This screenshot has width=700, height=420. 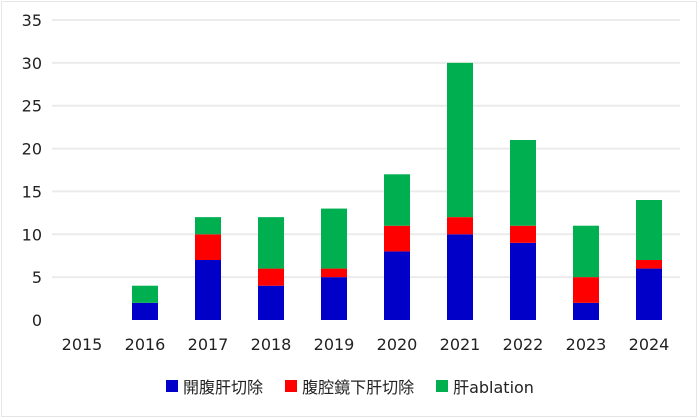 I want to click on legend-item: 肝ablation, so click(x=485, y=386).